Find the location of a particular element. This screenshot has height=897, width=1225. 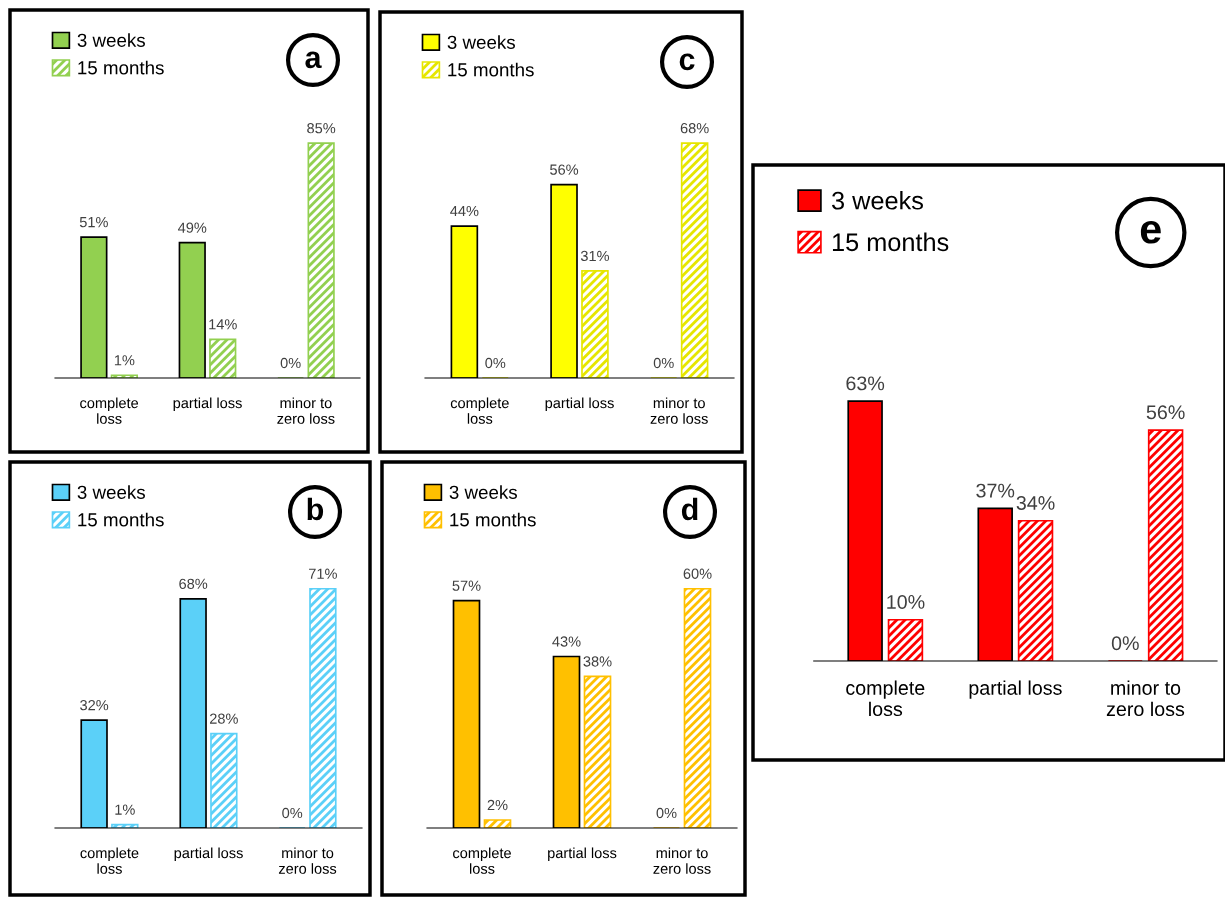

text: b is located at coordinates (315, 509).